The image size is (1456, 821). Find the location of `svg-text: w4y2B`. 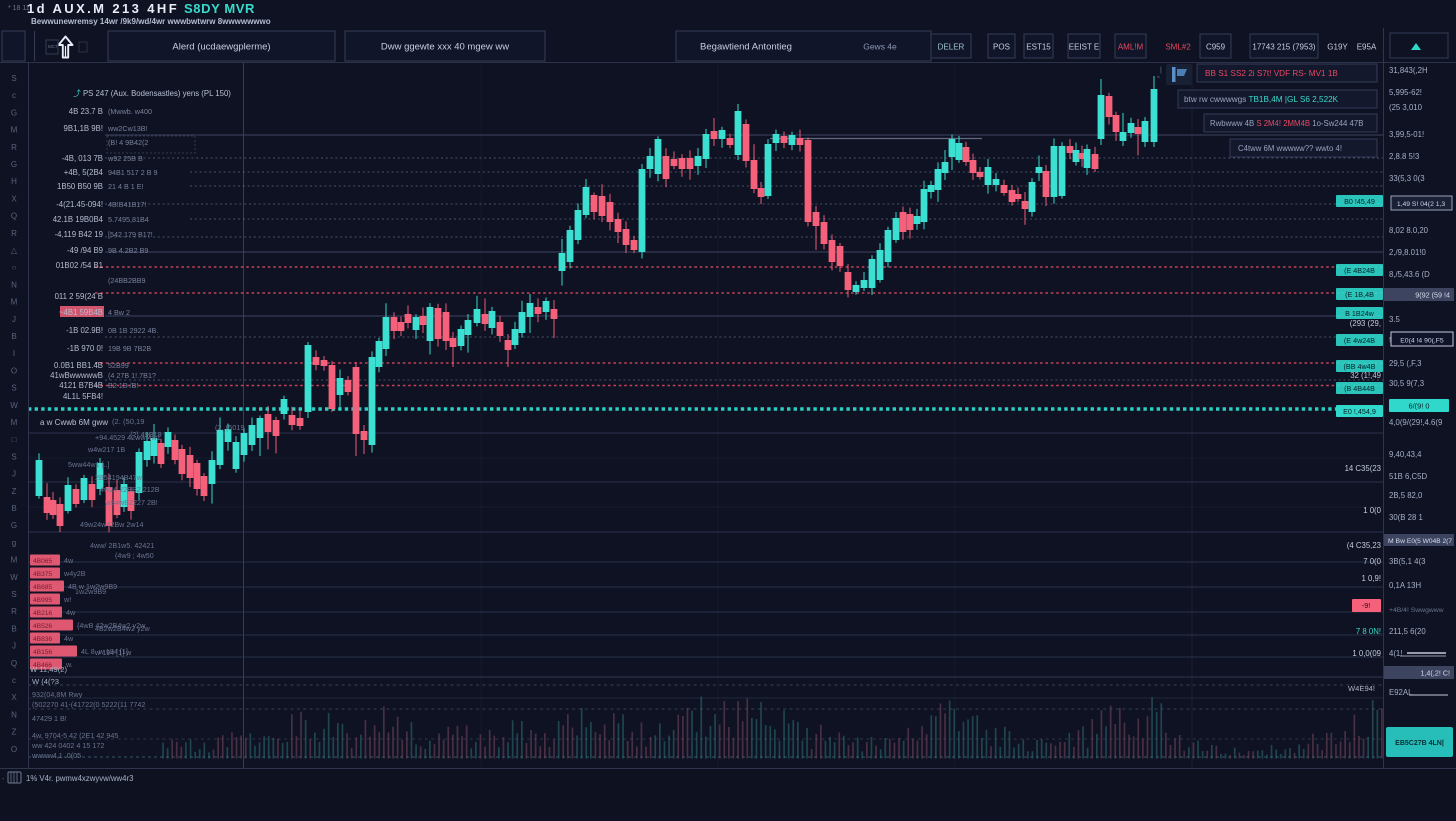

svg-text: w4y2B is located at coordinates (74, 573).